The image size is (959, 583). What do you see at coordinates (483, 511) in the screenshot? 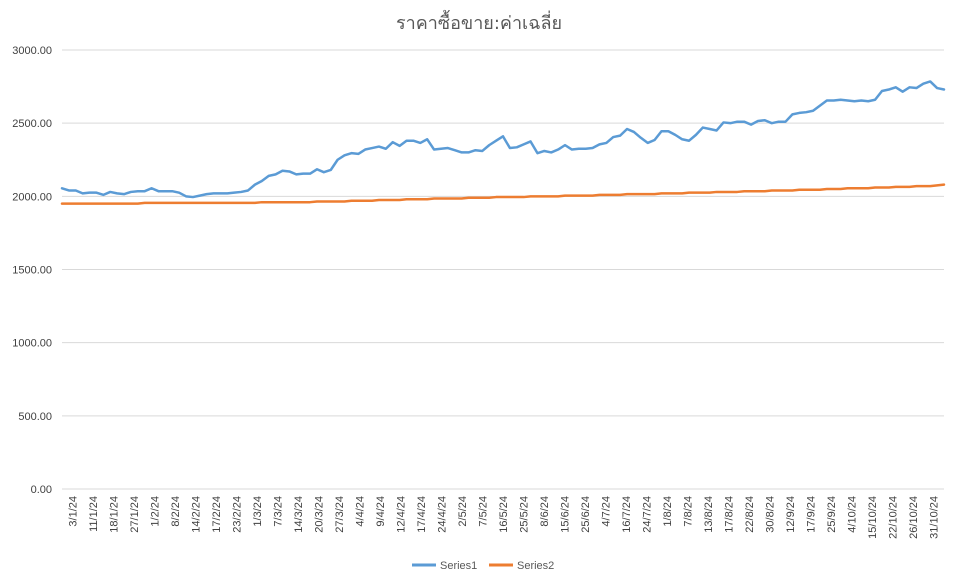
I see `x-tick-label: 7/5/24` at bounding box center [483, 511].